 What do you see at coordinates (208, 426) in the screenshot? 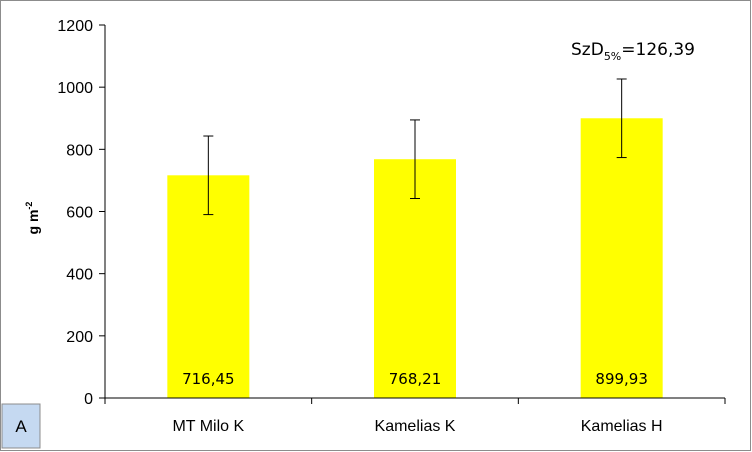
I see `category-label: MT Milo K` at bounding box center [208, 426].